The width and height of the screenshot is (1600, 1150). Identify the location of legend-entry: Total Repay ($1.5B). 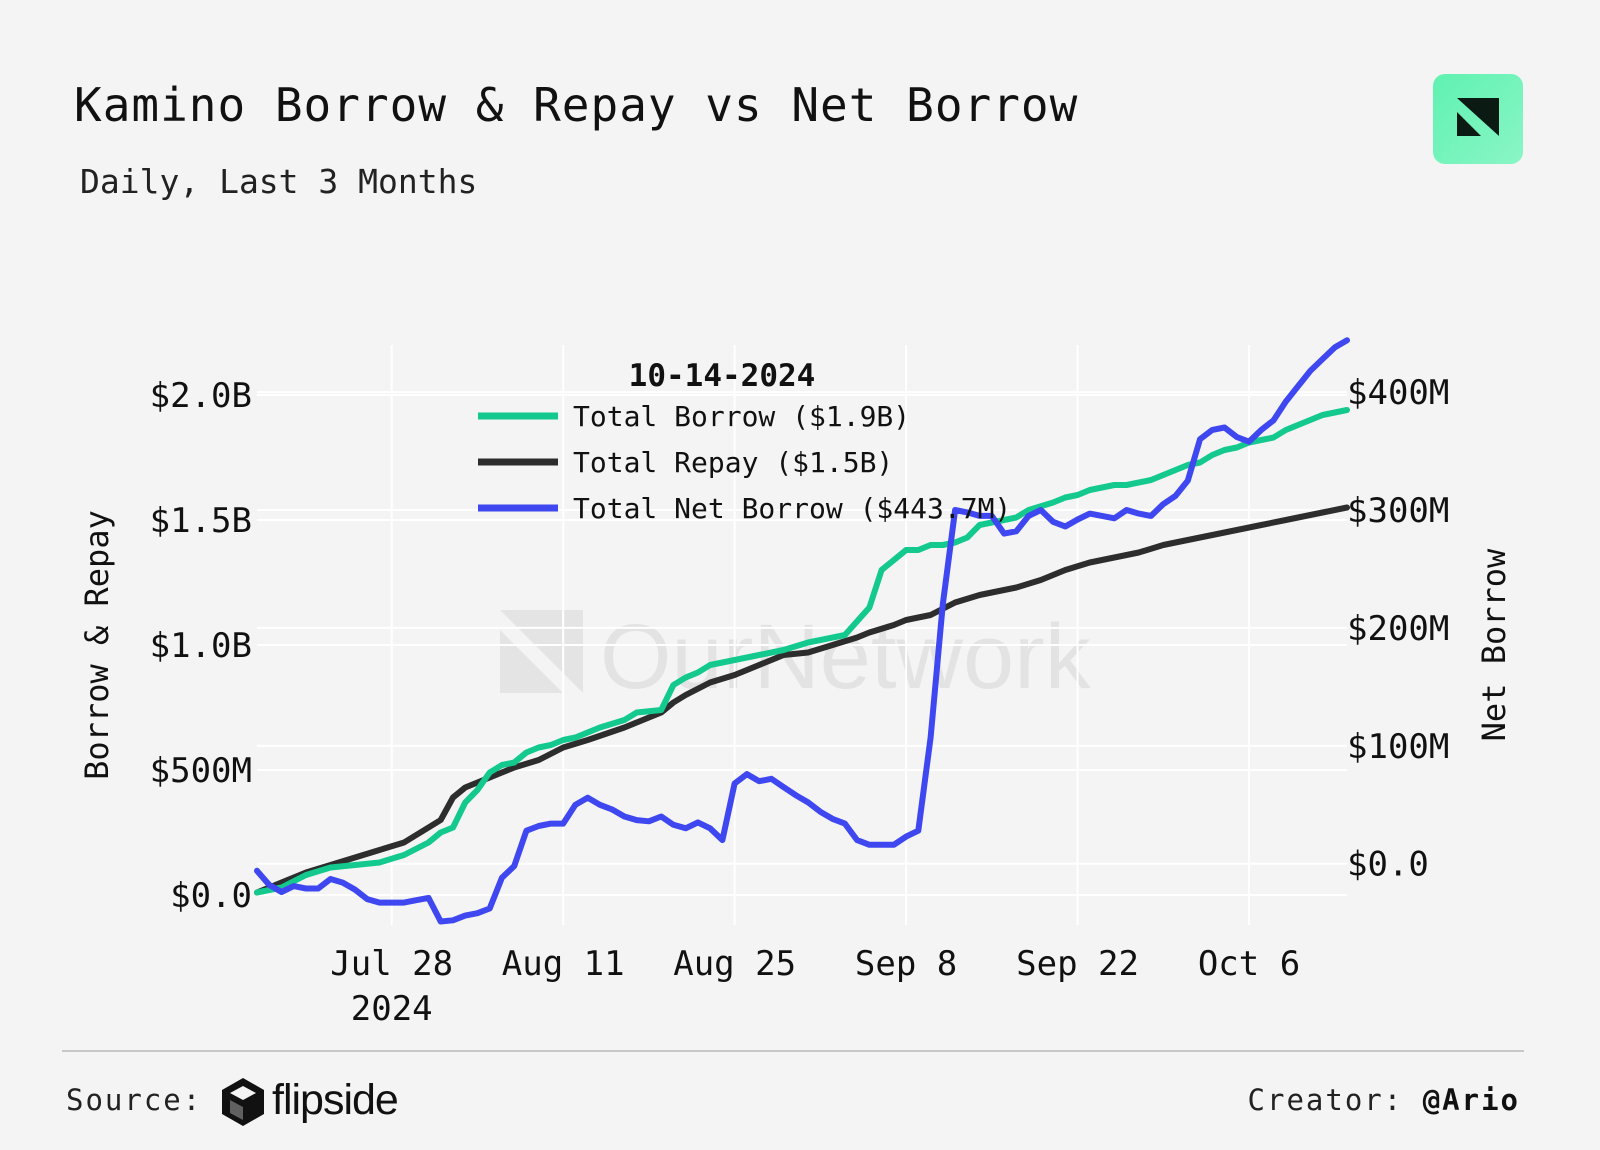
(733, 462).